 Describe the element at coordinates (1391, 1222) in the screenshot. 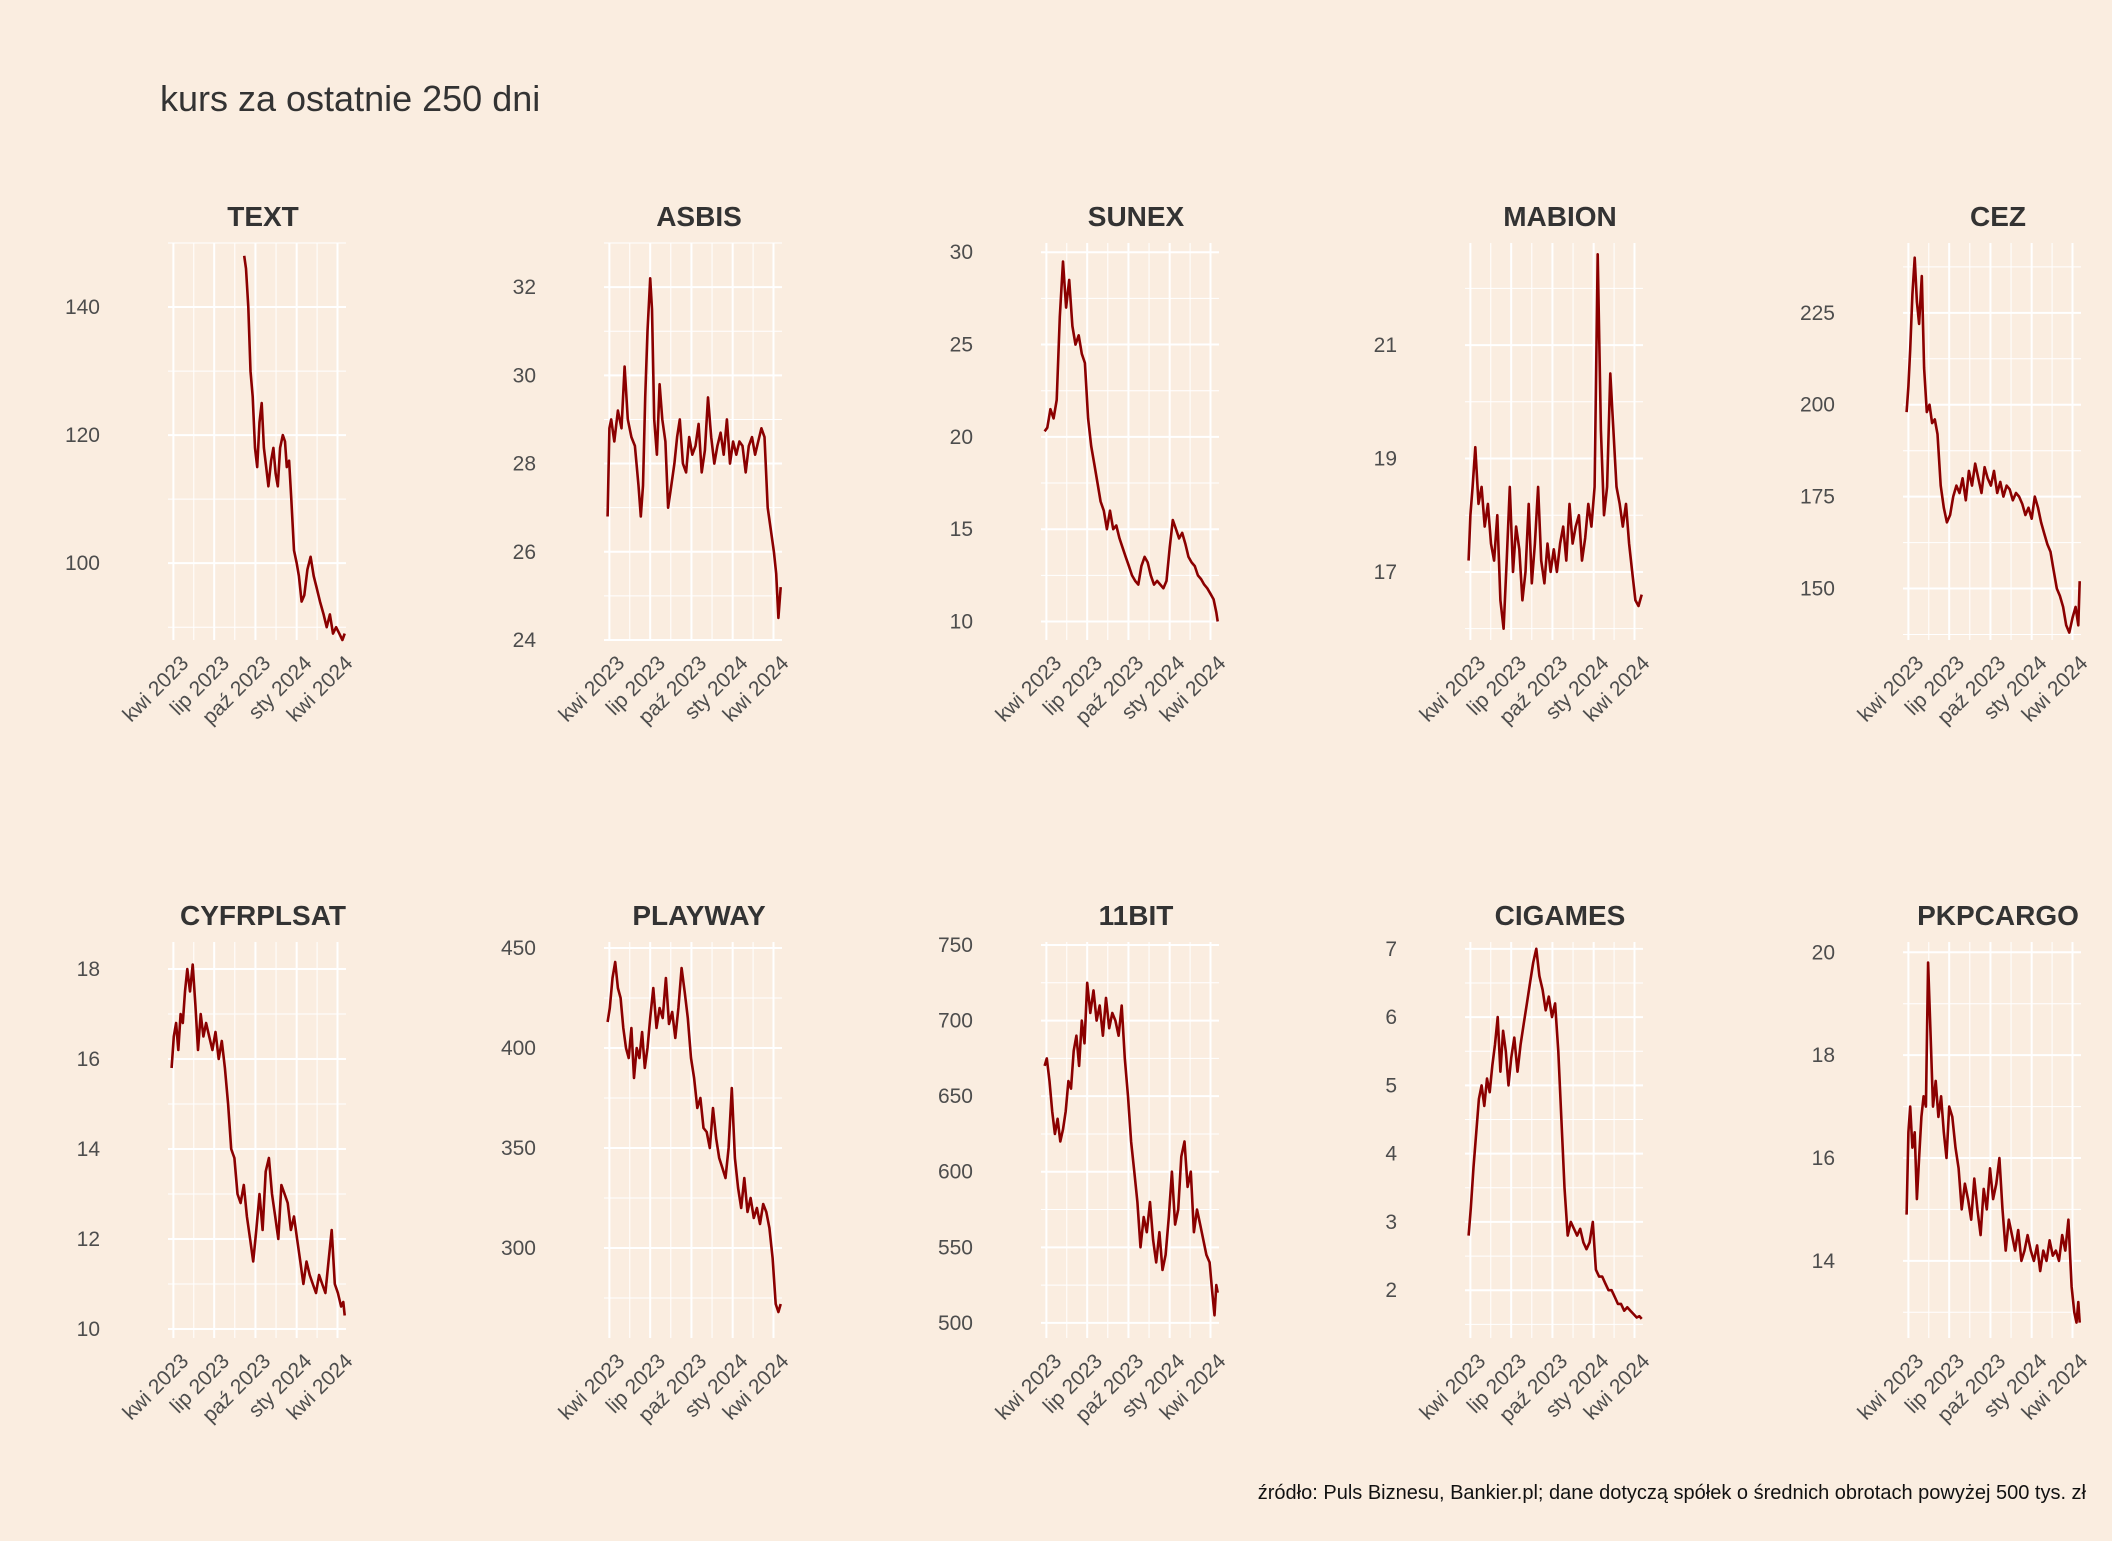

I see `y-tick-label: 3` at that location.